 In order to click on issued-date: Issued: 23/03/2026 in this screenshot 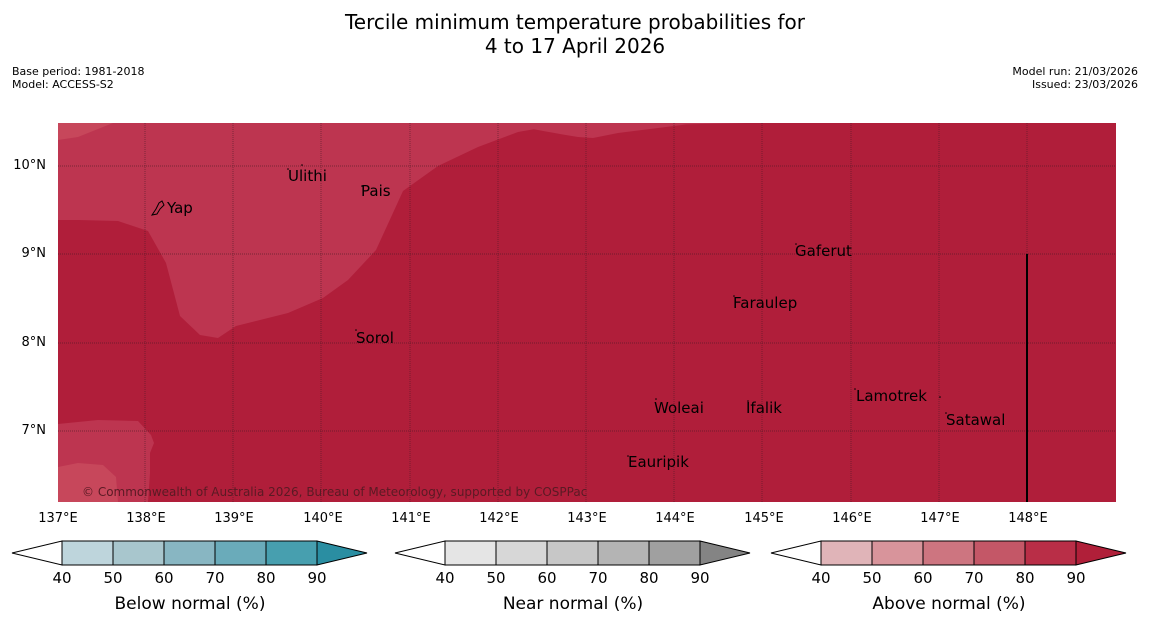, I will do `click(1084, 84)`.